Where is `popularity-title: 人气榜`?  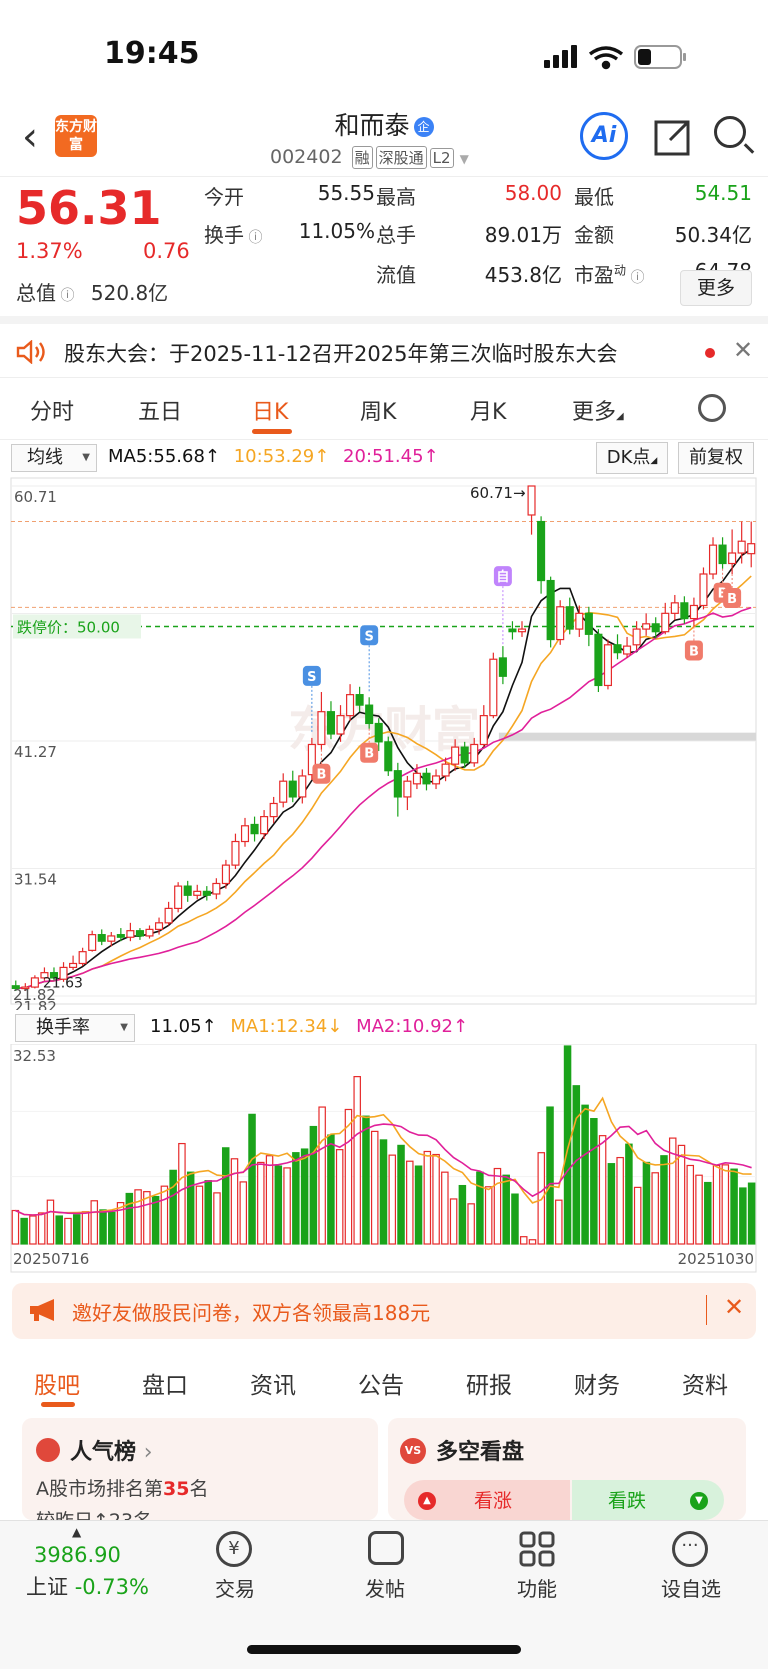
popularity-title: 人气榜 is located at coordinates (103, 1452).